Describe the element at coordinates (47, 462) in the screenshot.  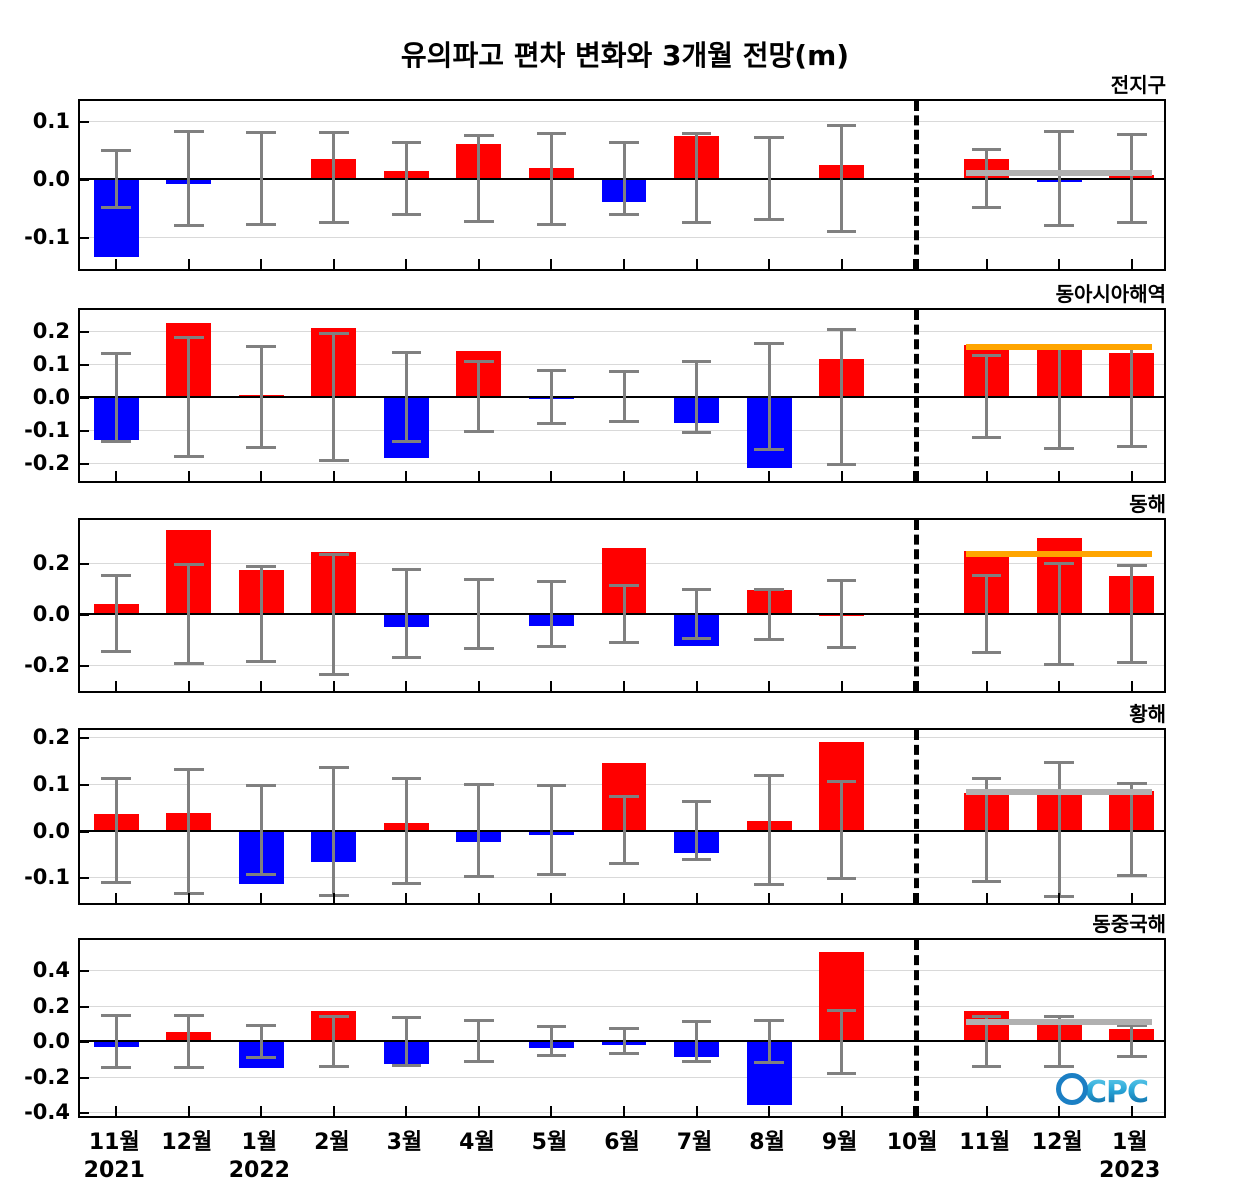
I see `y-tick-label: -0.2` at that location.